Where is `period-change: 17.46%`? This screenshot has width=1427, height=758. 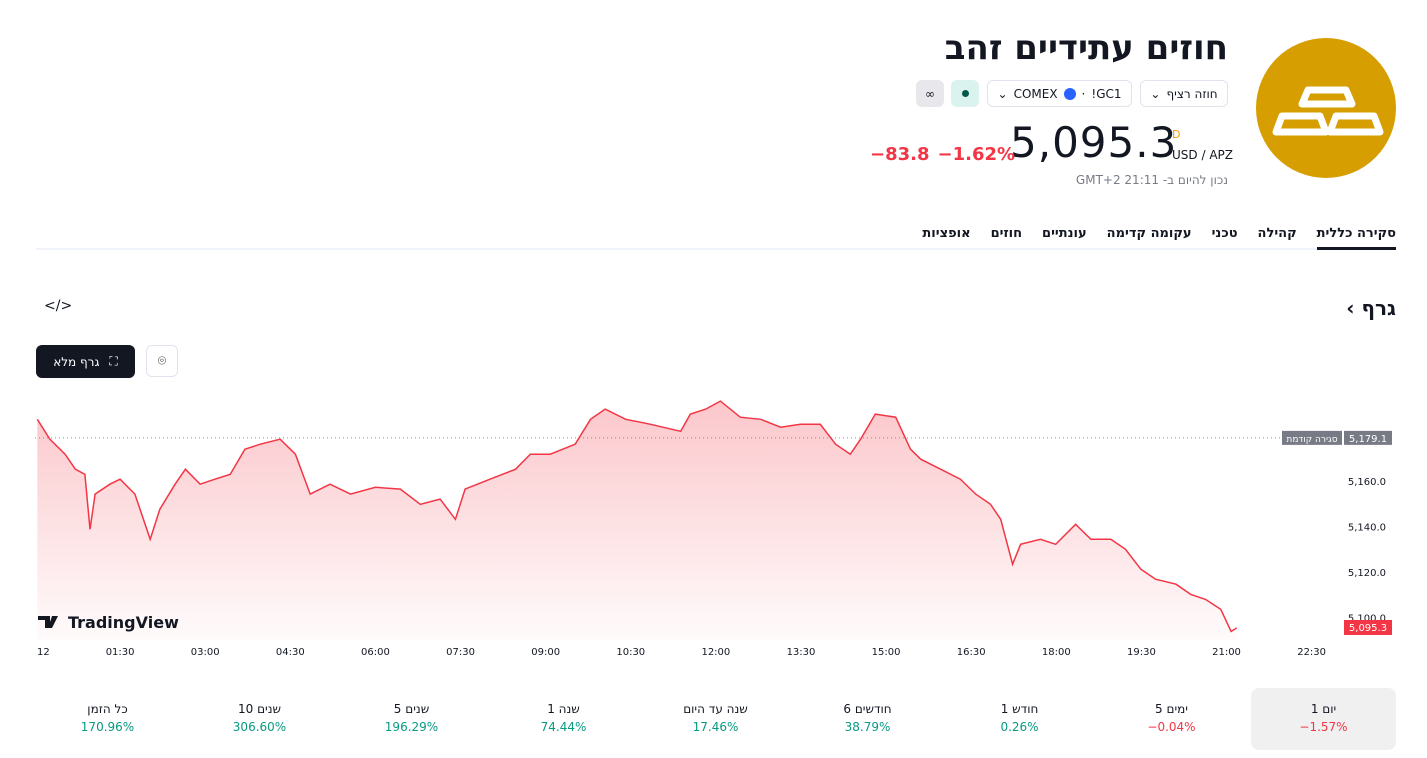
period-change: 17.46% is located at coordinates (715, 727).